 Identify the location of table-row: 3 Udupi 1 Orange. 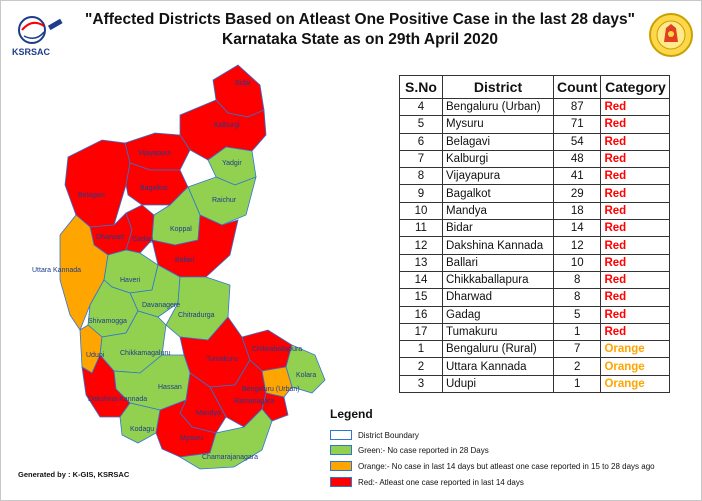
(535, 384).